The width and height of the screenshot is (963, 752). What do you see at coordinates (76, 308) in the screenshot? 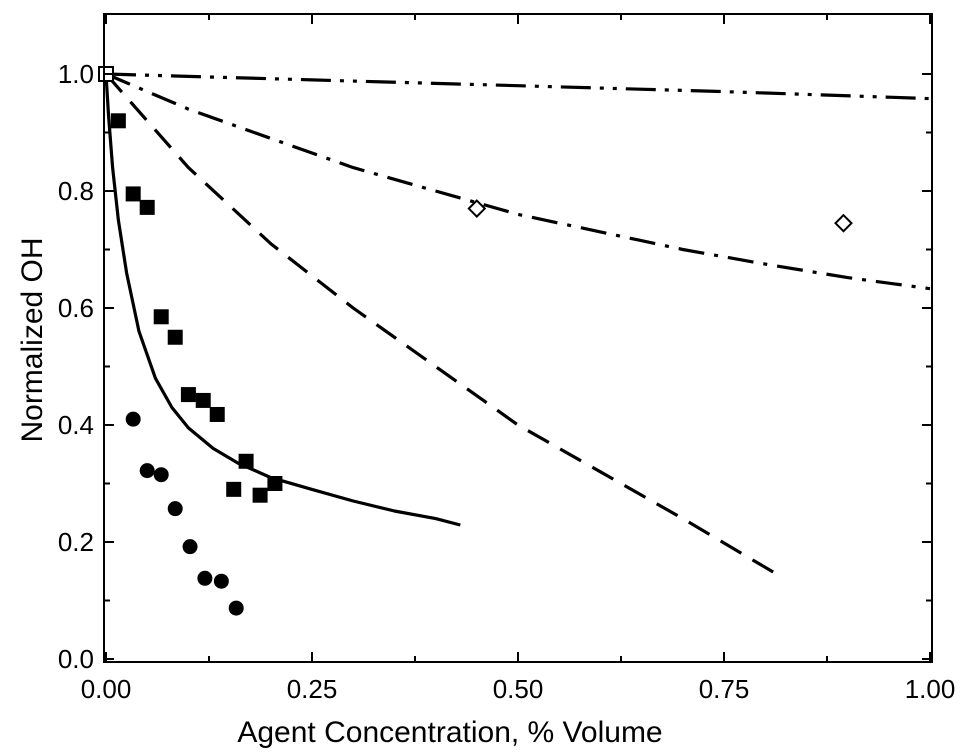
I see `y-tick-label: 0.6` at bounding box center [76, 308].